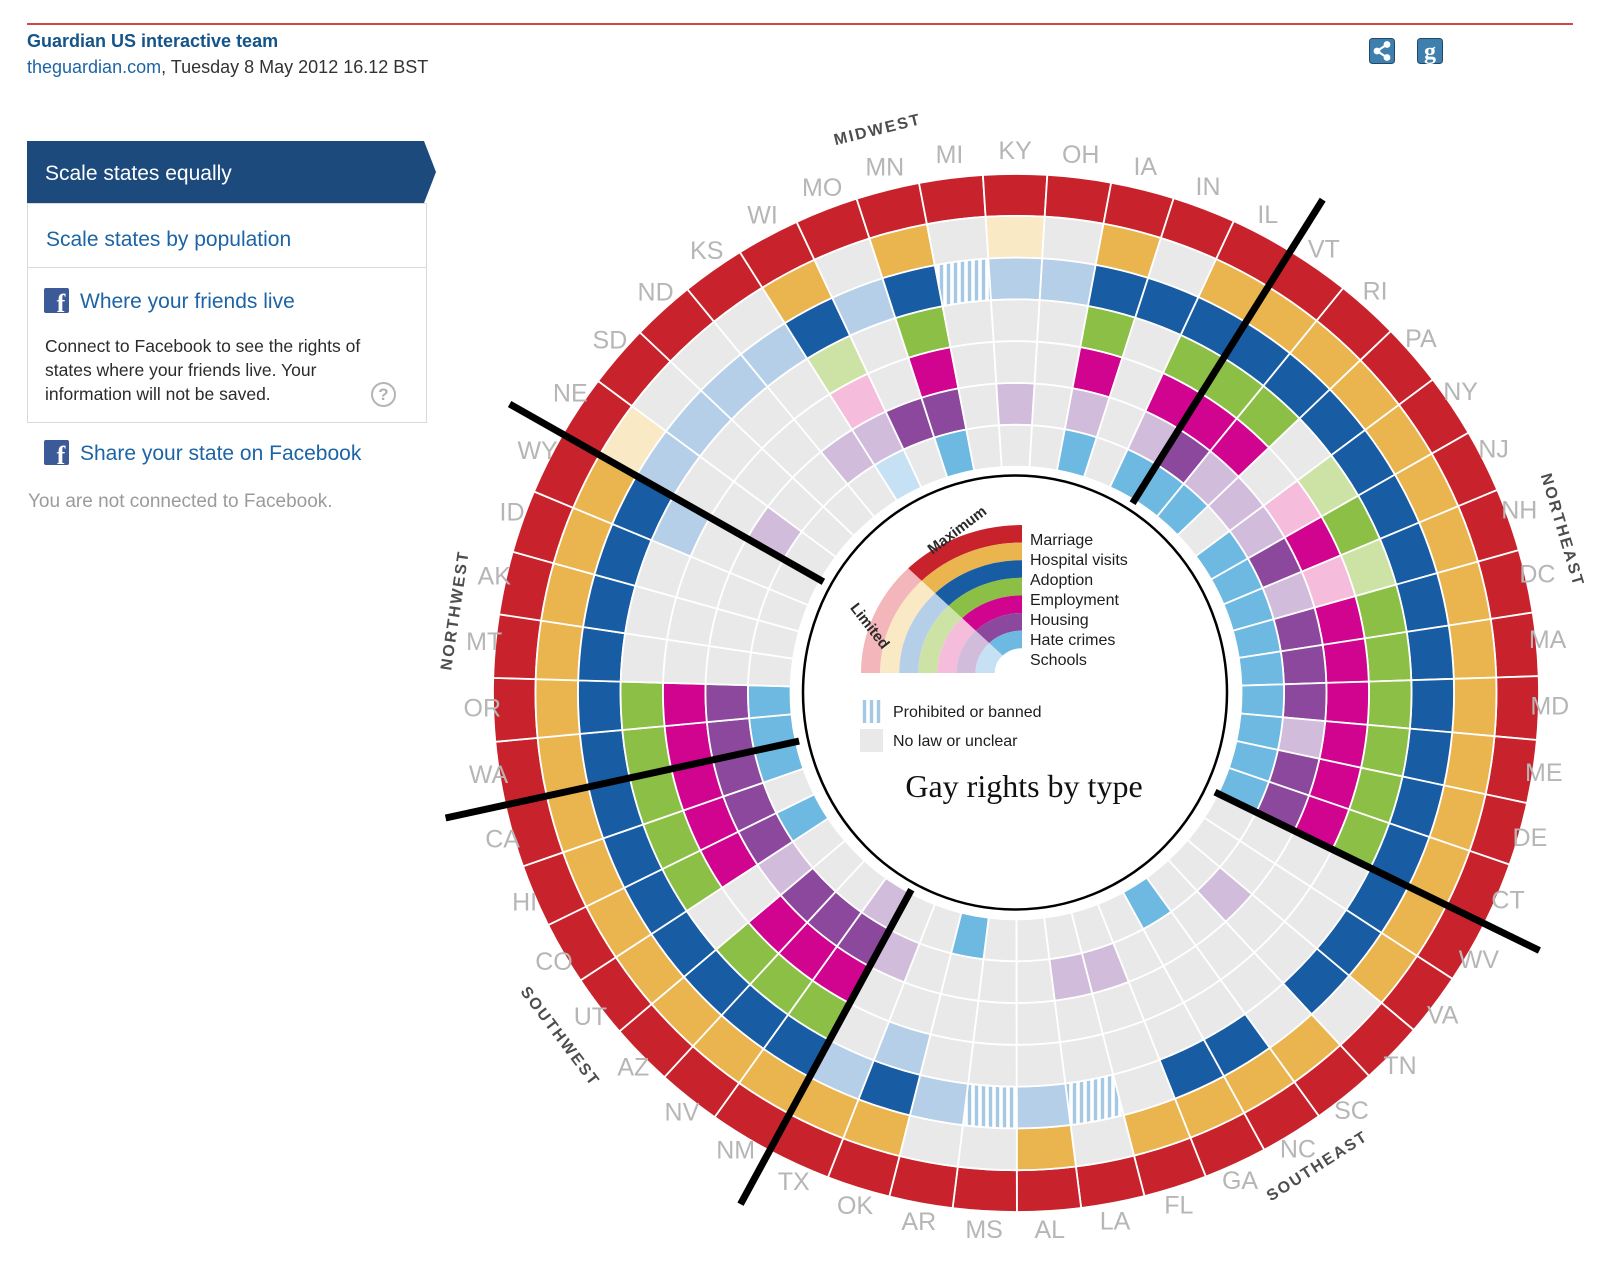  I want to click on svg-text: g, so click(1430, 51).